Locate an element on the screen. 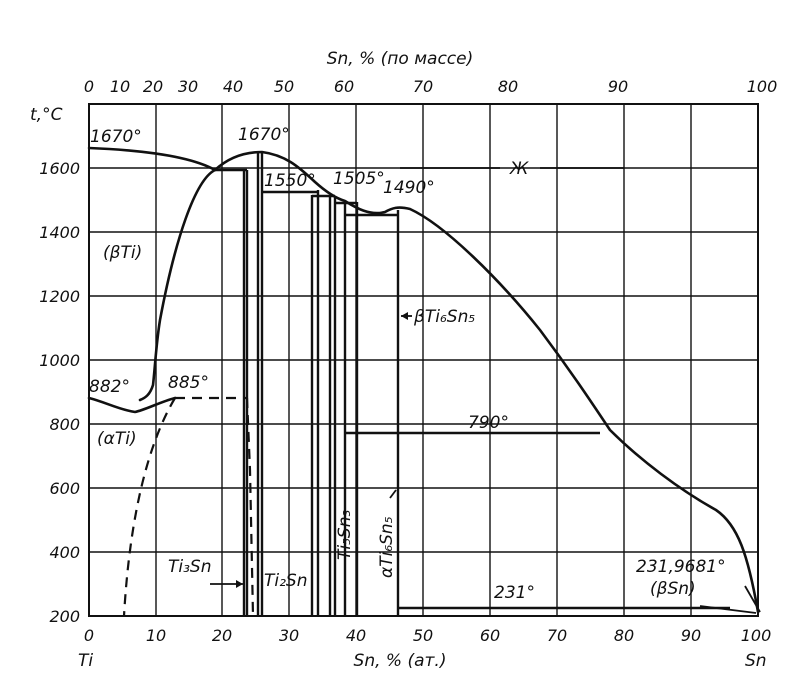 The width and height of the screenshot is (812, 700). y-tick: 1600 is located at coordinates (59, 168).